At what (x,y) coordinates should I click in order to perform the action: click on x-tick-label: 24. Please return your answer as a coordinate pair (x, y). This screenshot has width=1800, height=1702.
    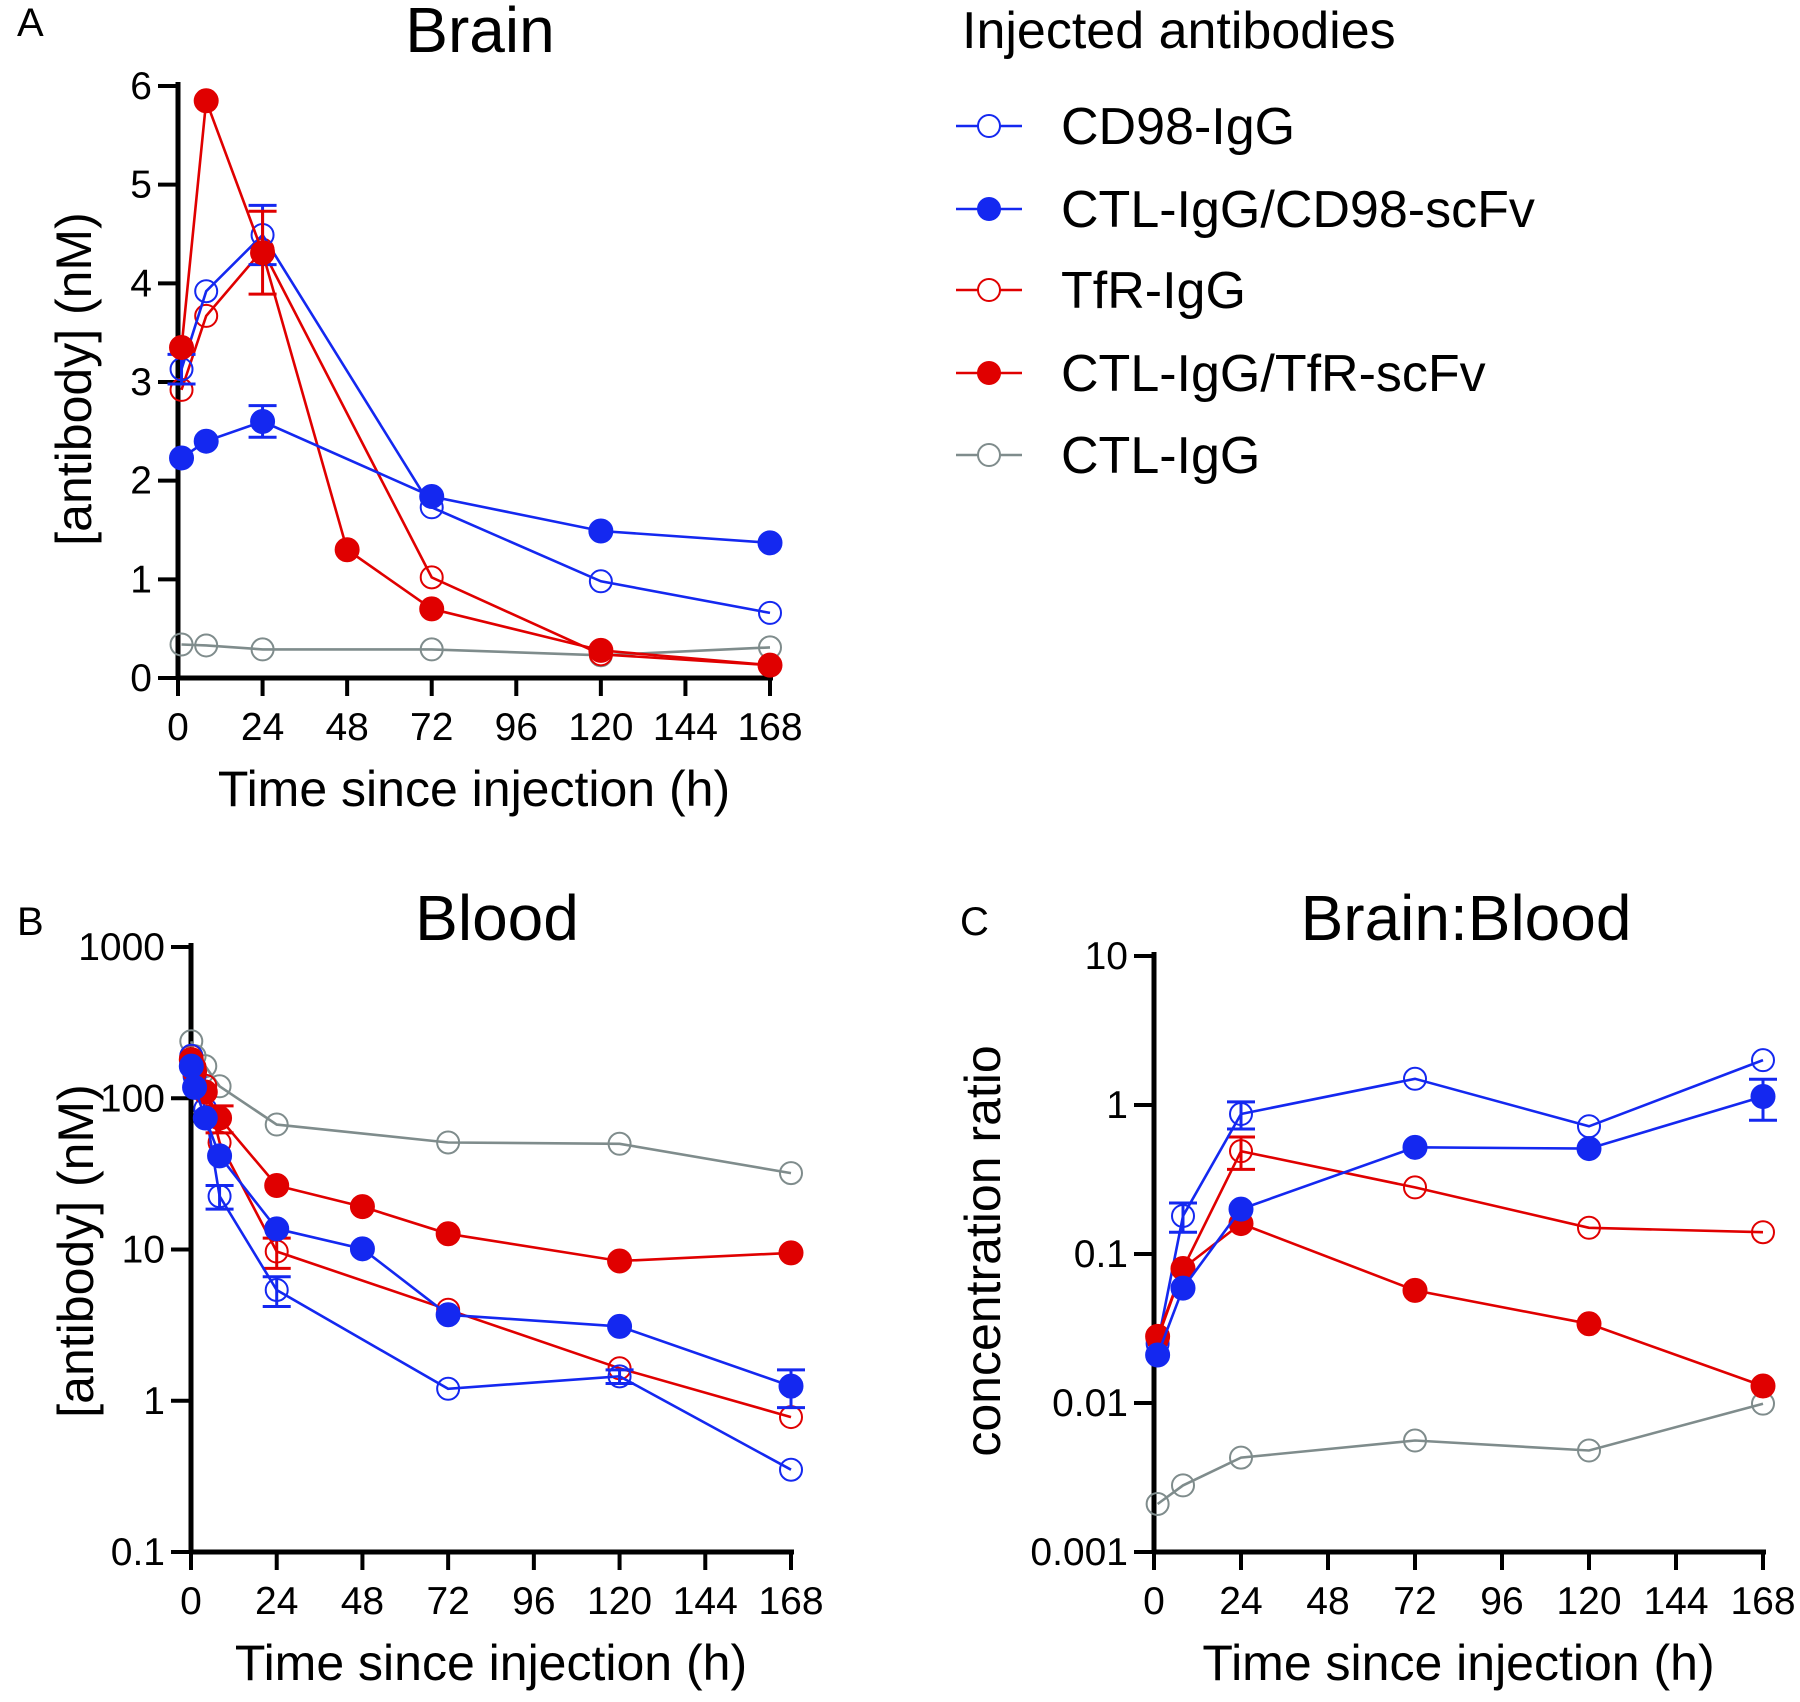
    Looking at the image, I should click on (1240, 1601).